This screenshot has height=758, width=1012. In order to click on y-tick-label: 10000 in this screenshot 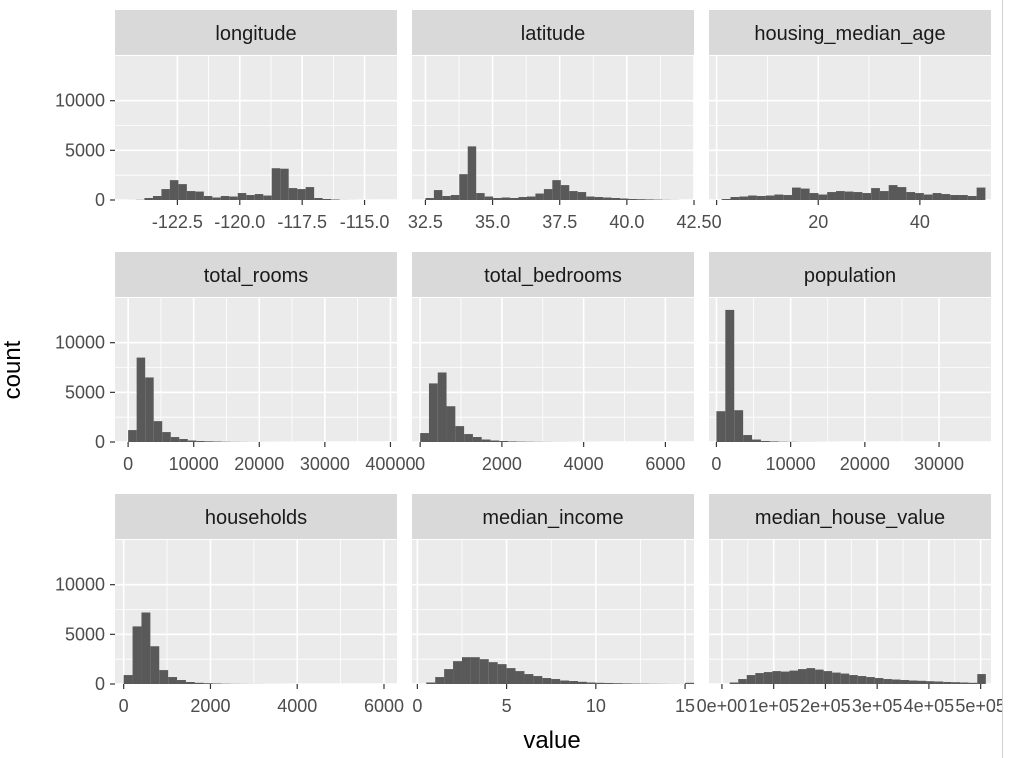, I will do `click(80, 585)`.